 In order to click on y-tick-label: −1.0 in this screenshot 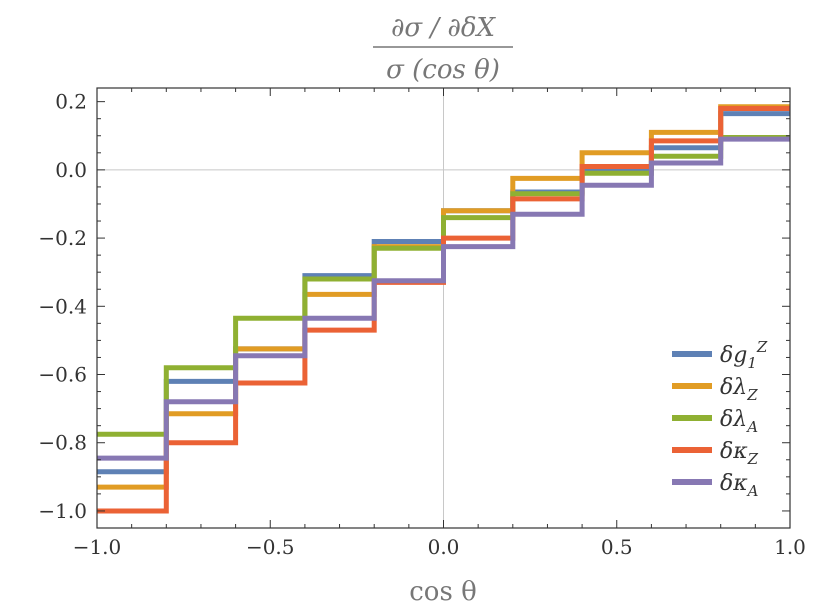, I will do `click(62, 511)`.